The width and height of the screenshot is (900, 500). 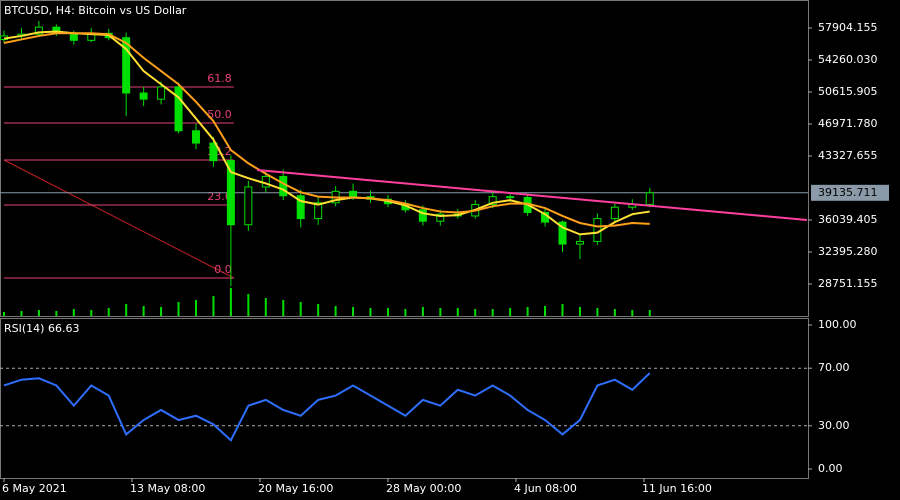 What do you see at coordinates (830, 468) in the screenshot?
I see `y-tick-label: 0.00` at bounding box center [830, 468].